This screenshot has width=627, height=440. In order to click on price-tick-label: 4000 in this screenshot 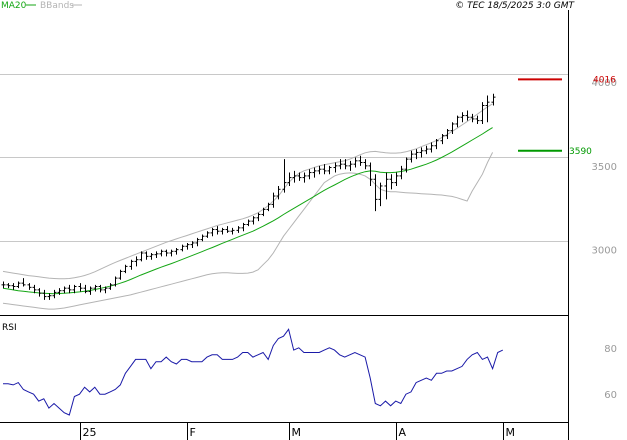, I will do `click(604, 83)`.